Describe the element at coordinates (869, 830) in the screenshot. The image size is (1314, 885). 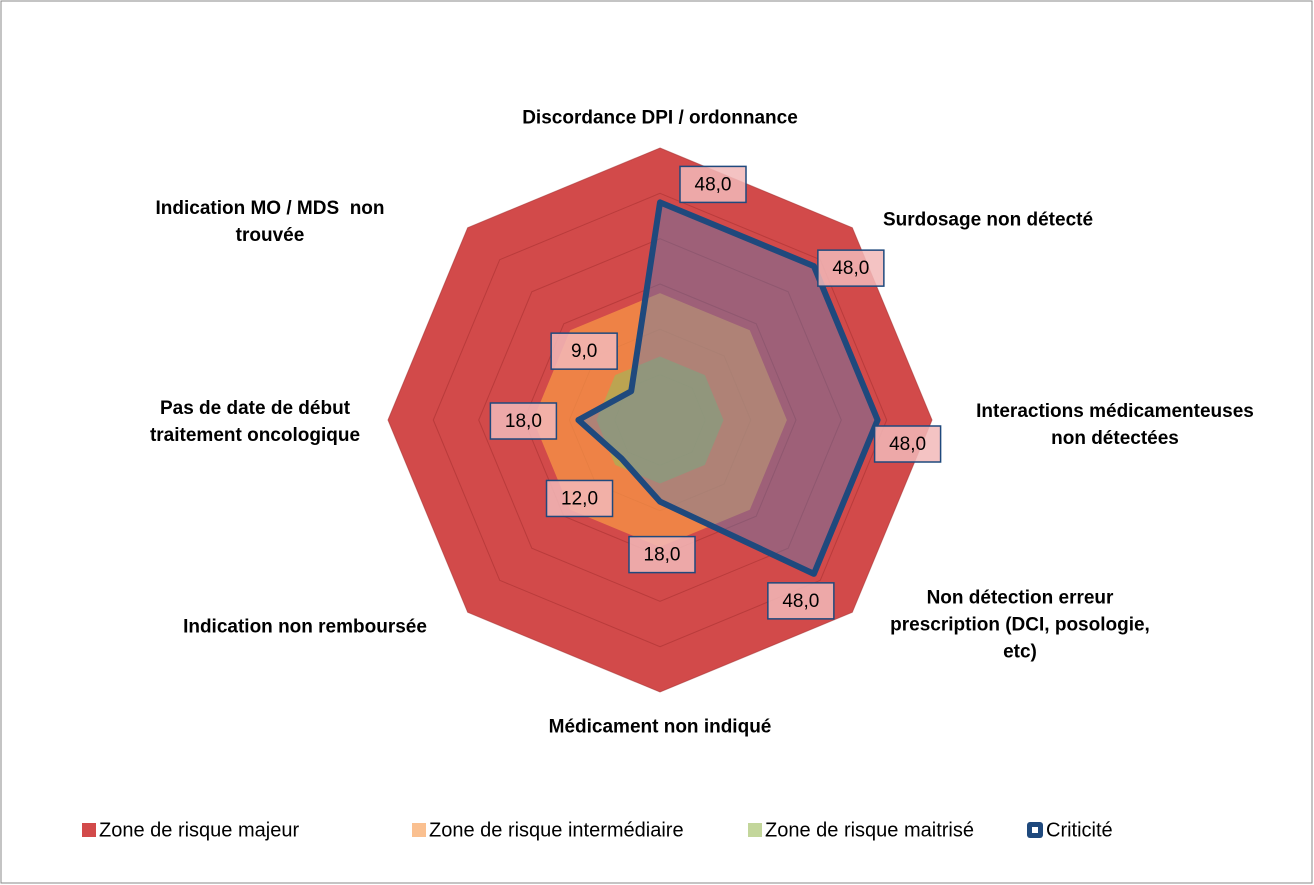
I see `legend-label: Zone de risque maitrisé` at that location.